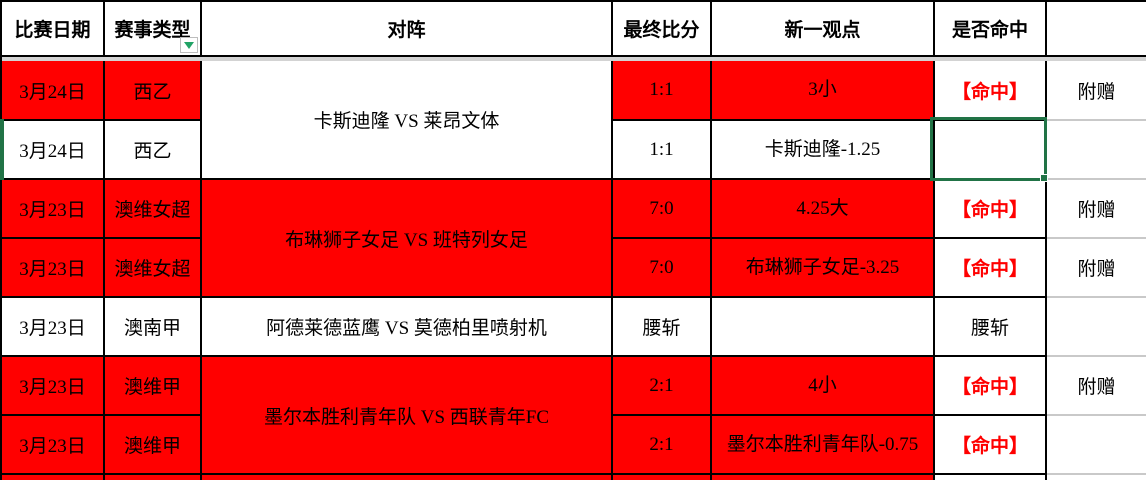 This screenshot has width=1146, height=480. What do you see at coordinates (823, 29) in the screenshot?
I see `header-viewpoint: 新一观点` at bounding box center [823, 29].